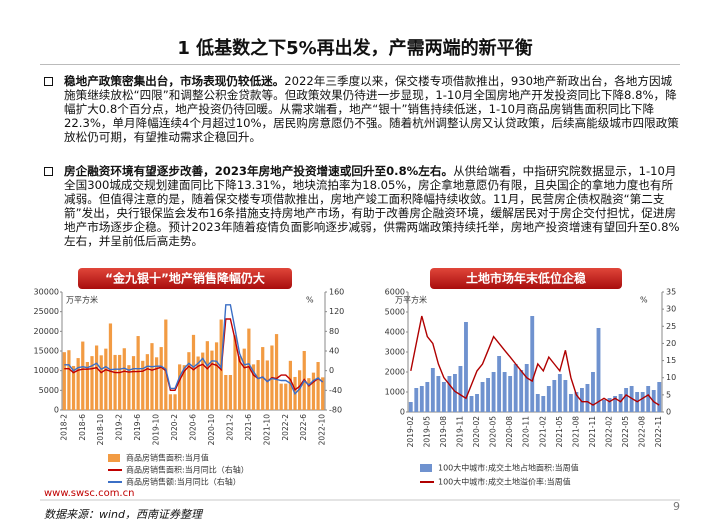  Describe the element at coordinates (443, 432) in the screenshot. I see `x-tick-label: 2019-08` at that location.